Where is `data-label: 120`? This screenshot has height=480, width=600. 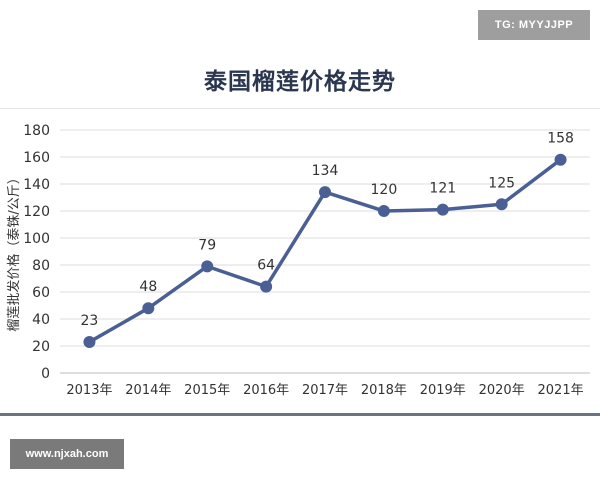
data-label: 120 is located at coordinates (384, 190).